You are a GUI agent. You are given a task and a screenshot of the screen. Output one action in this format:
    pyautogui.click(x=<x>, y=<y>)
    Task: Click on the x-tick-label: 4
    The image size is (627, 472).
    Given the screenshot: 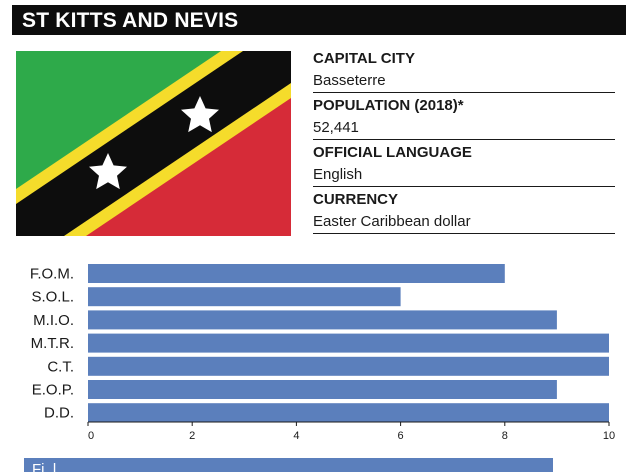 What is the action you would take?
    pyautogui.click(x=296, y=436)
    